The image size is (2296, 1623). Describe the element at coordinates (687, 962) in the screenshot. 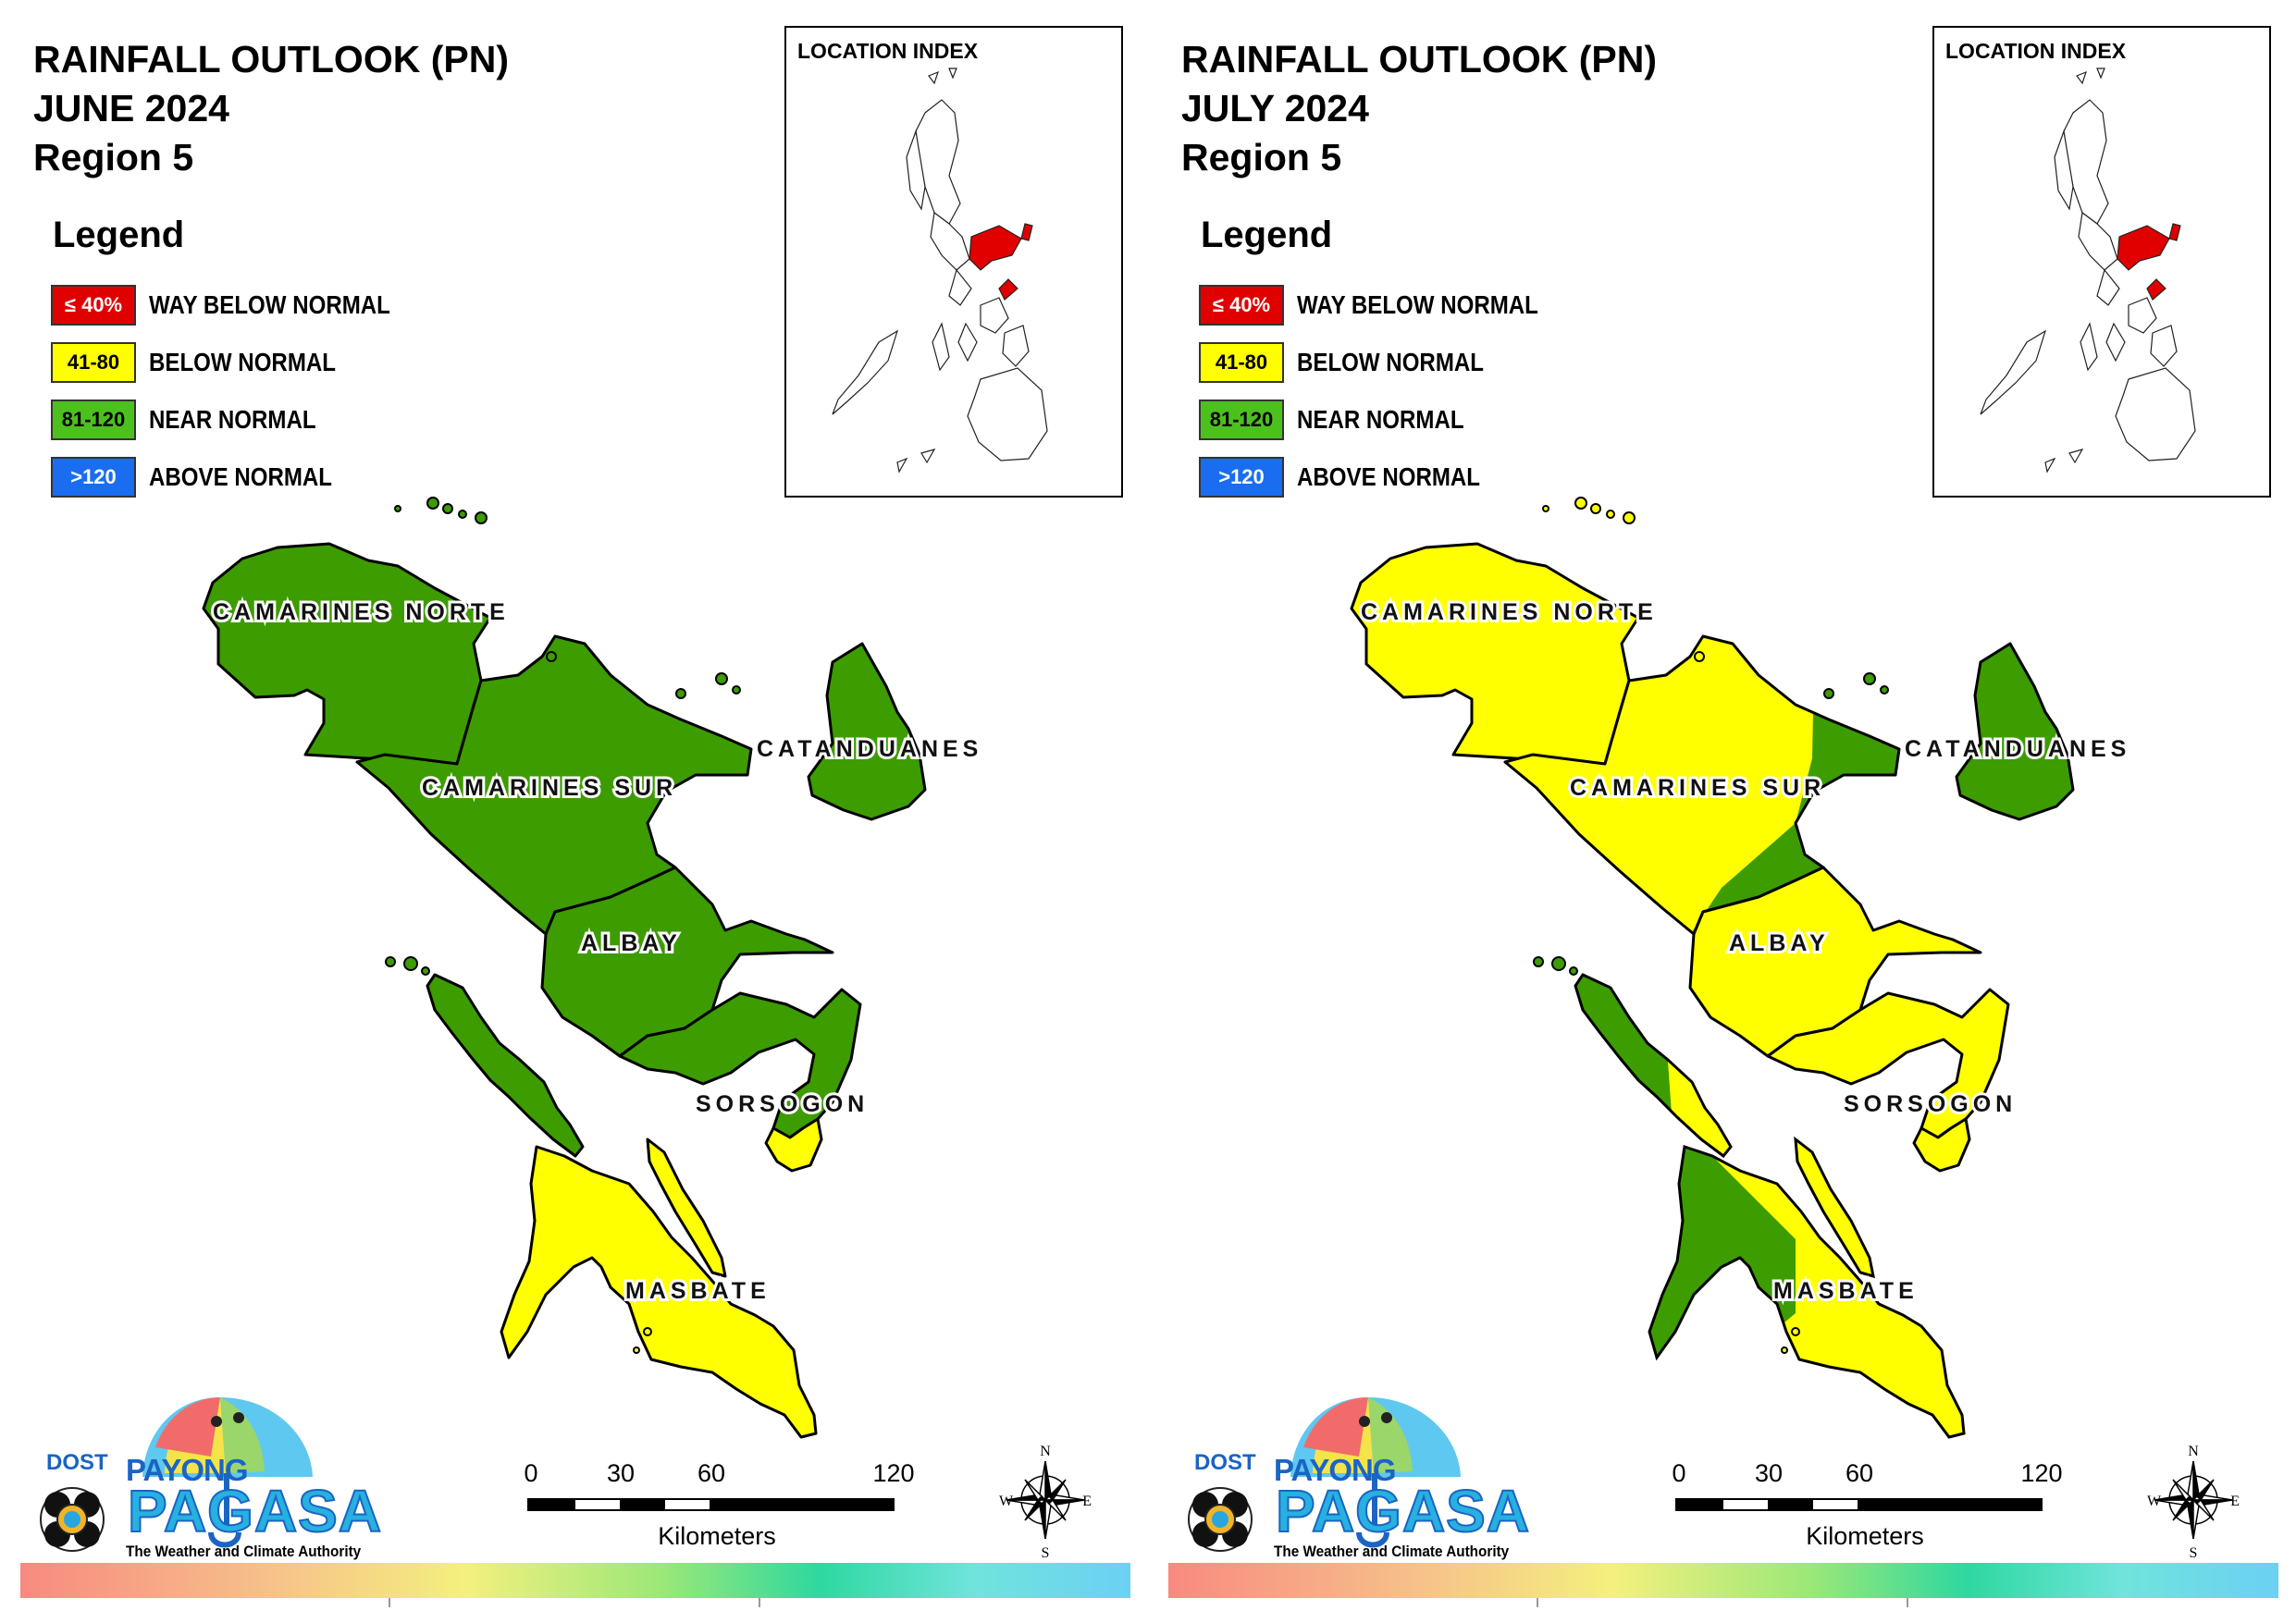

I see `province-albay` at that location.